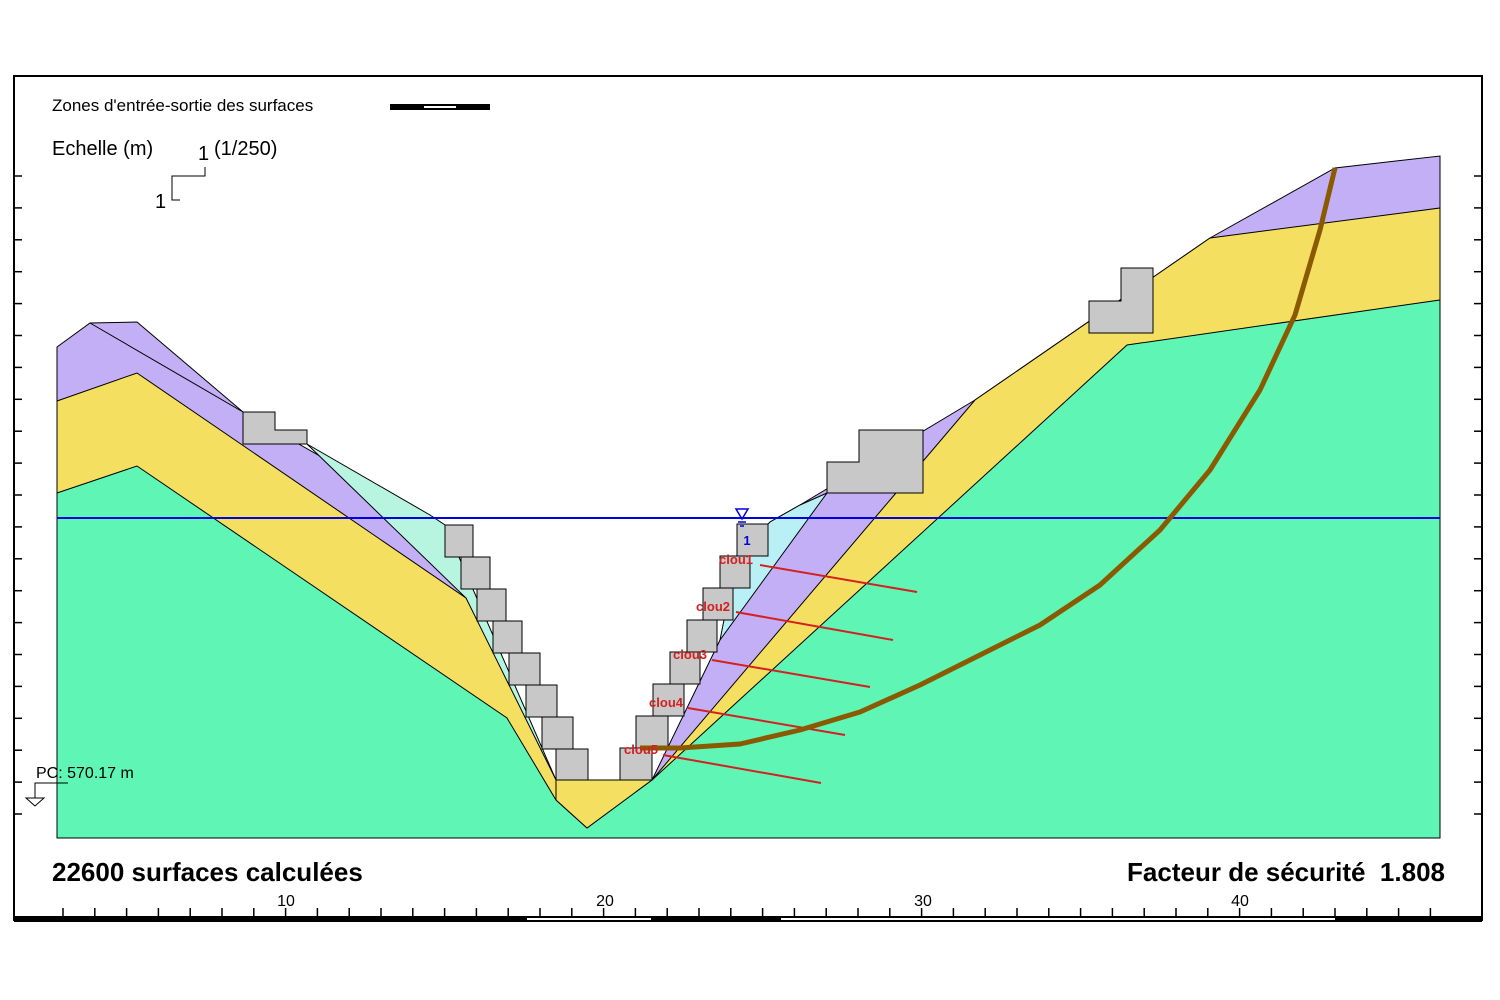 Image resolution: width=1500 pixels, height=1000 pixels. Describe the element at coordinates (690, 654) in the screenshot. I see `nail-label: clou3` at that location.